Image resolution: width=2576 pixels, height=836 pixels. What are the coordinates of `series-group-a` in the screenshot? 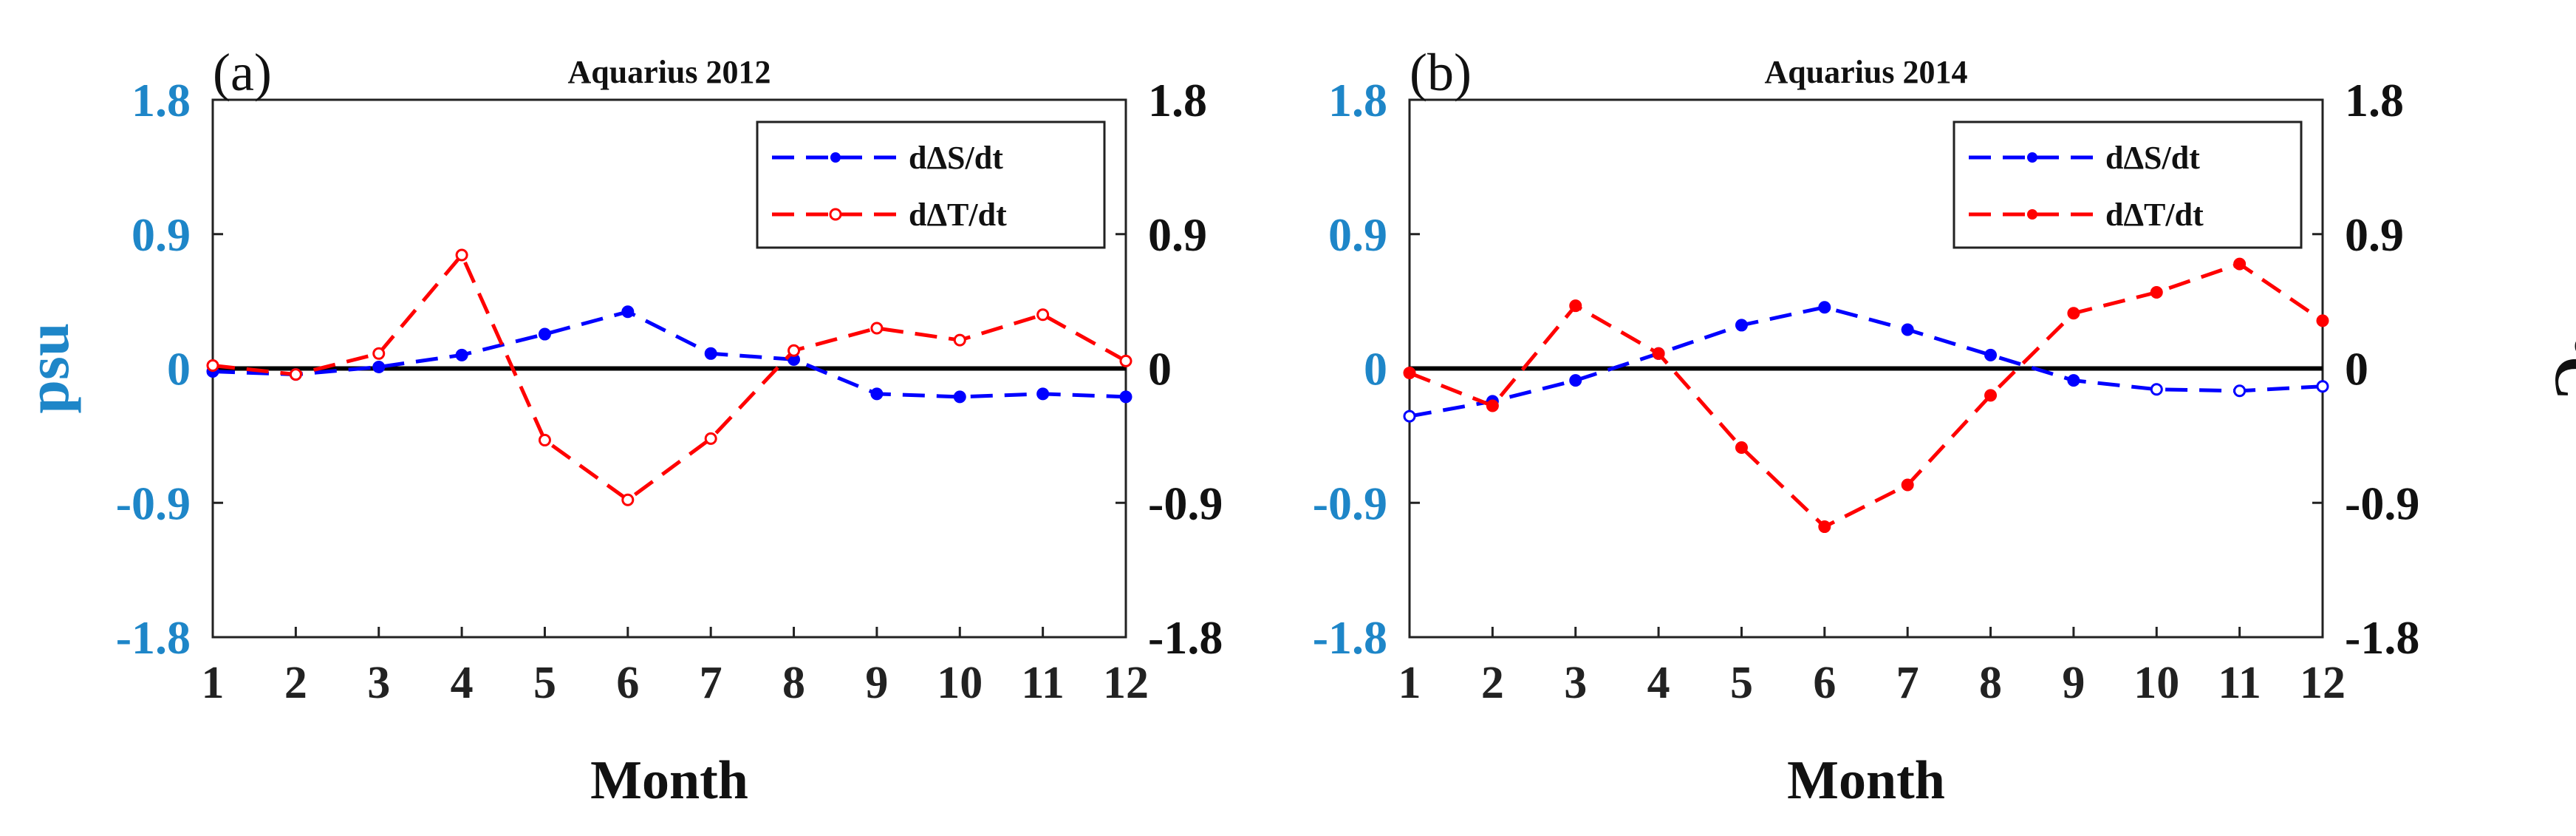 It's located at (669, 377).